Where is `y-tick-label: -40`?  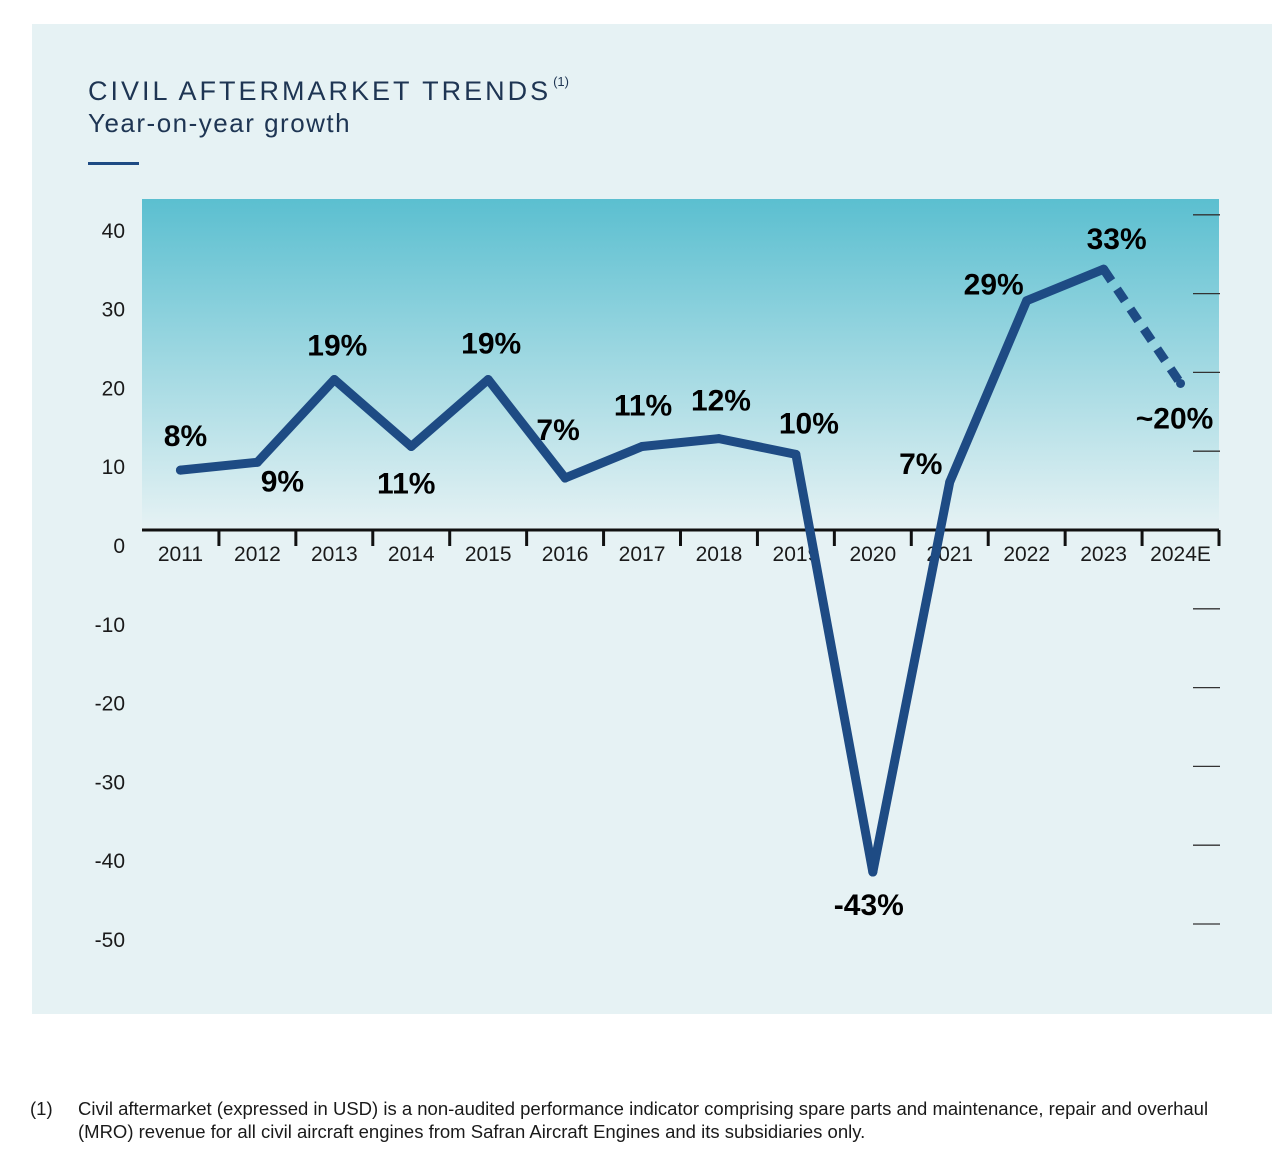
y-tick-label: -40 is located at coordinates (110, 861).